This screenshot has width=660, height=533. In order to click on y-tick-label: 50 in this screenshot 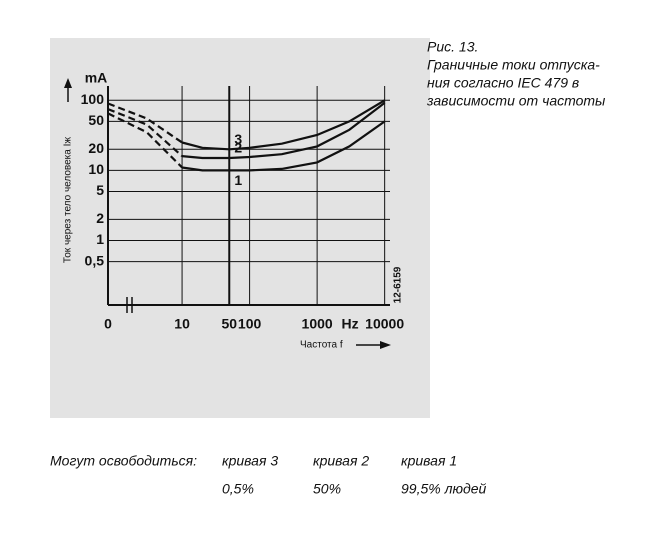, I will do `click(96, 120)`.